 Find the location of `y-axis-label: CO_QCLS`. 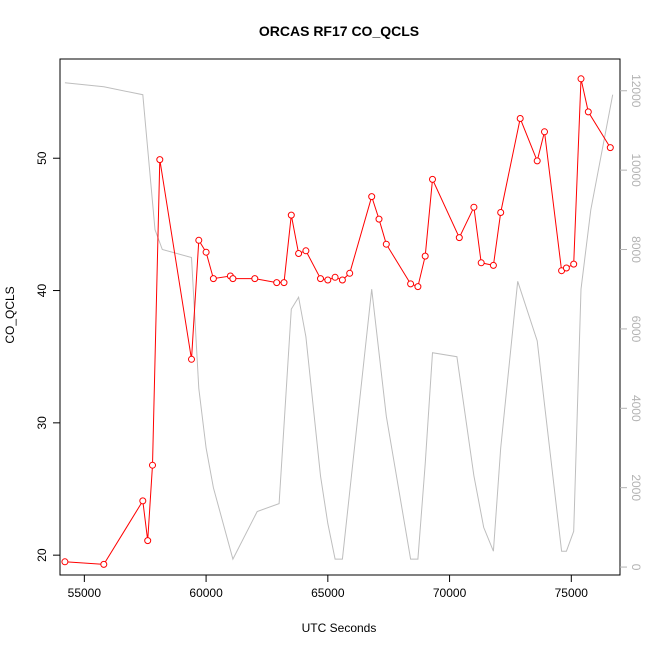

y-axis-label: CO_QCLS is located at coordinates (10, 314).